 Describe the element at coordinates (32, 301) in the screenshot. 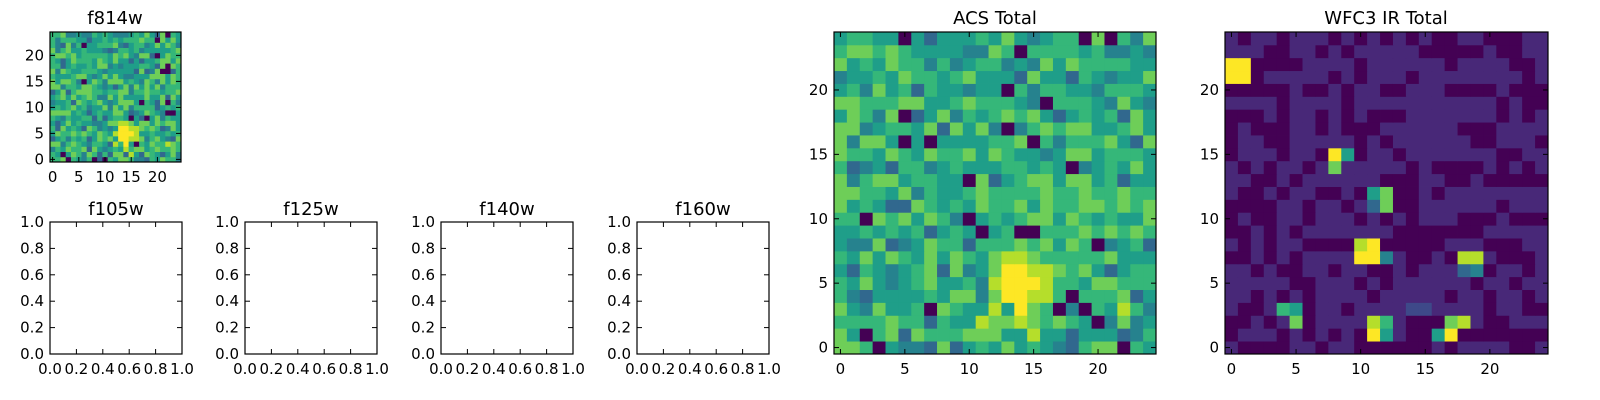

I see `y-tick-label: 0.4` at that location.